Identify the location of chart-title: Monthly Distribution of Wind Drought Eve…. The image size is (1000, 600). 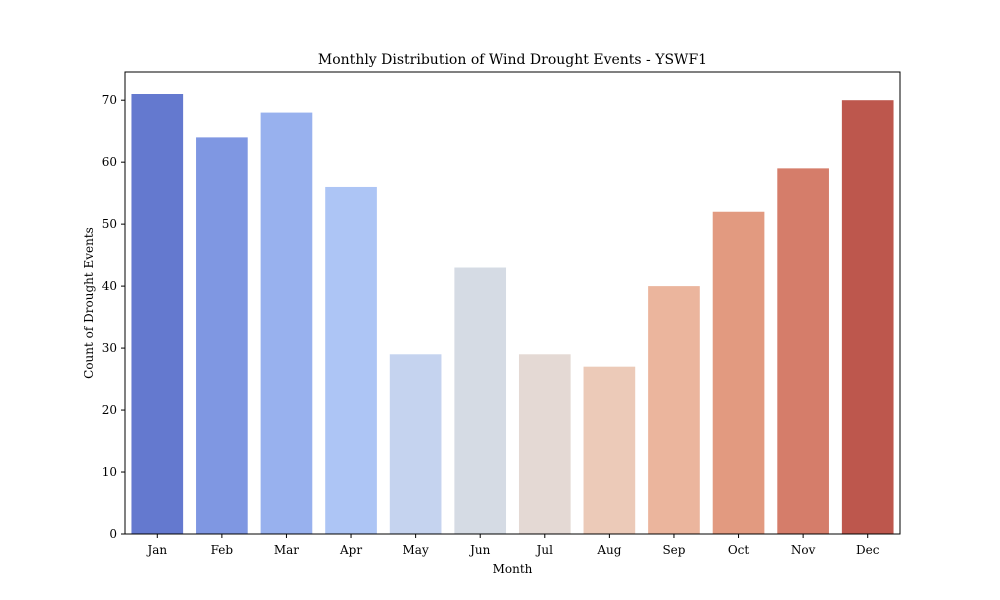
(512, 60).